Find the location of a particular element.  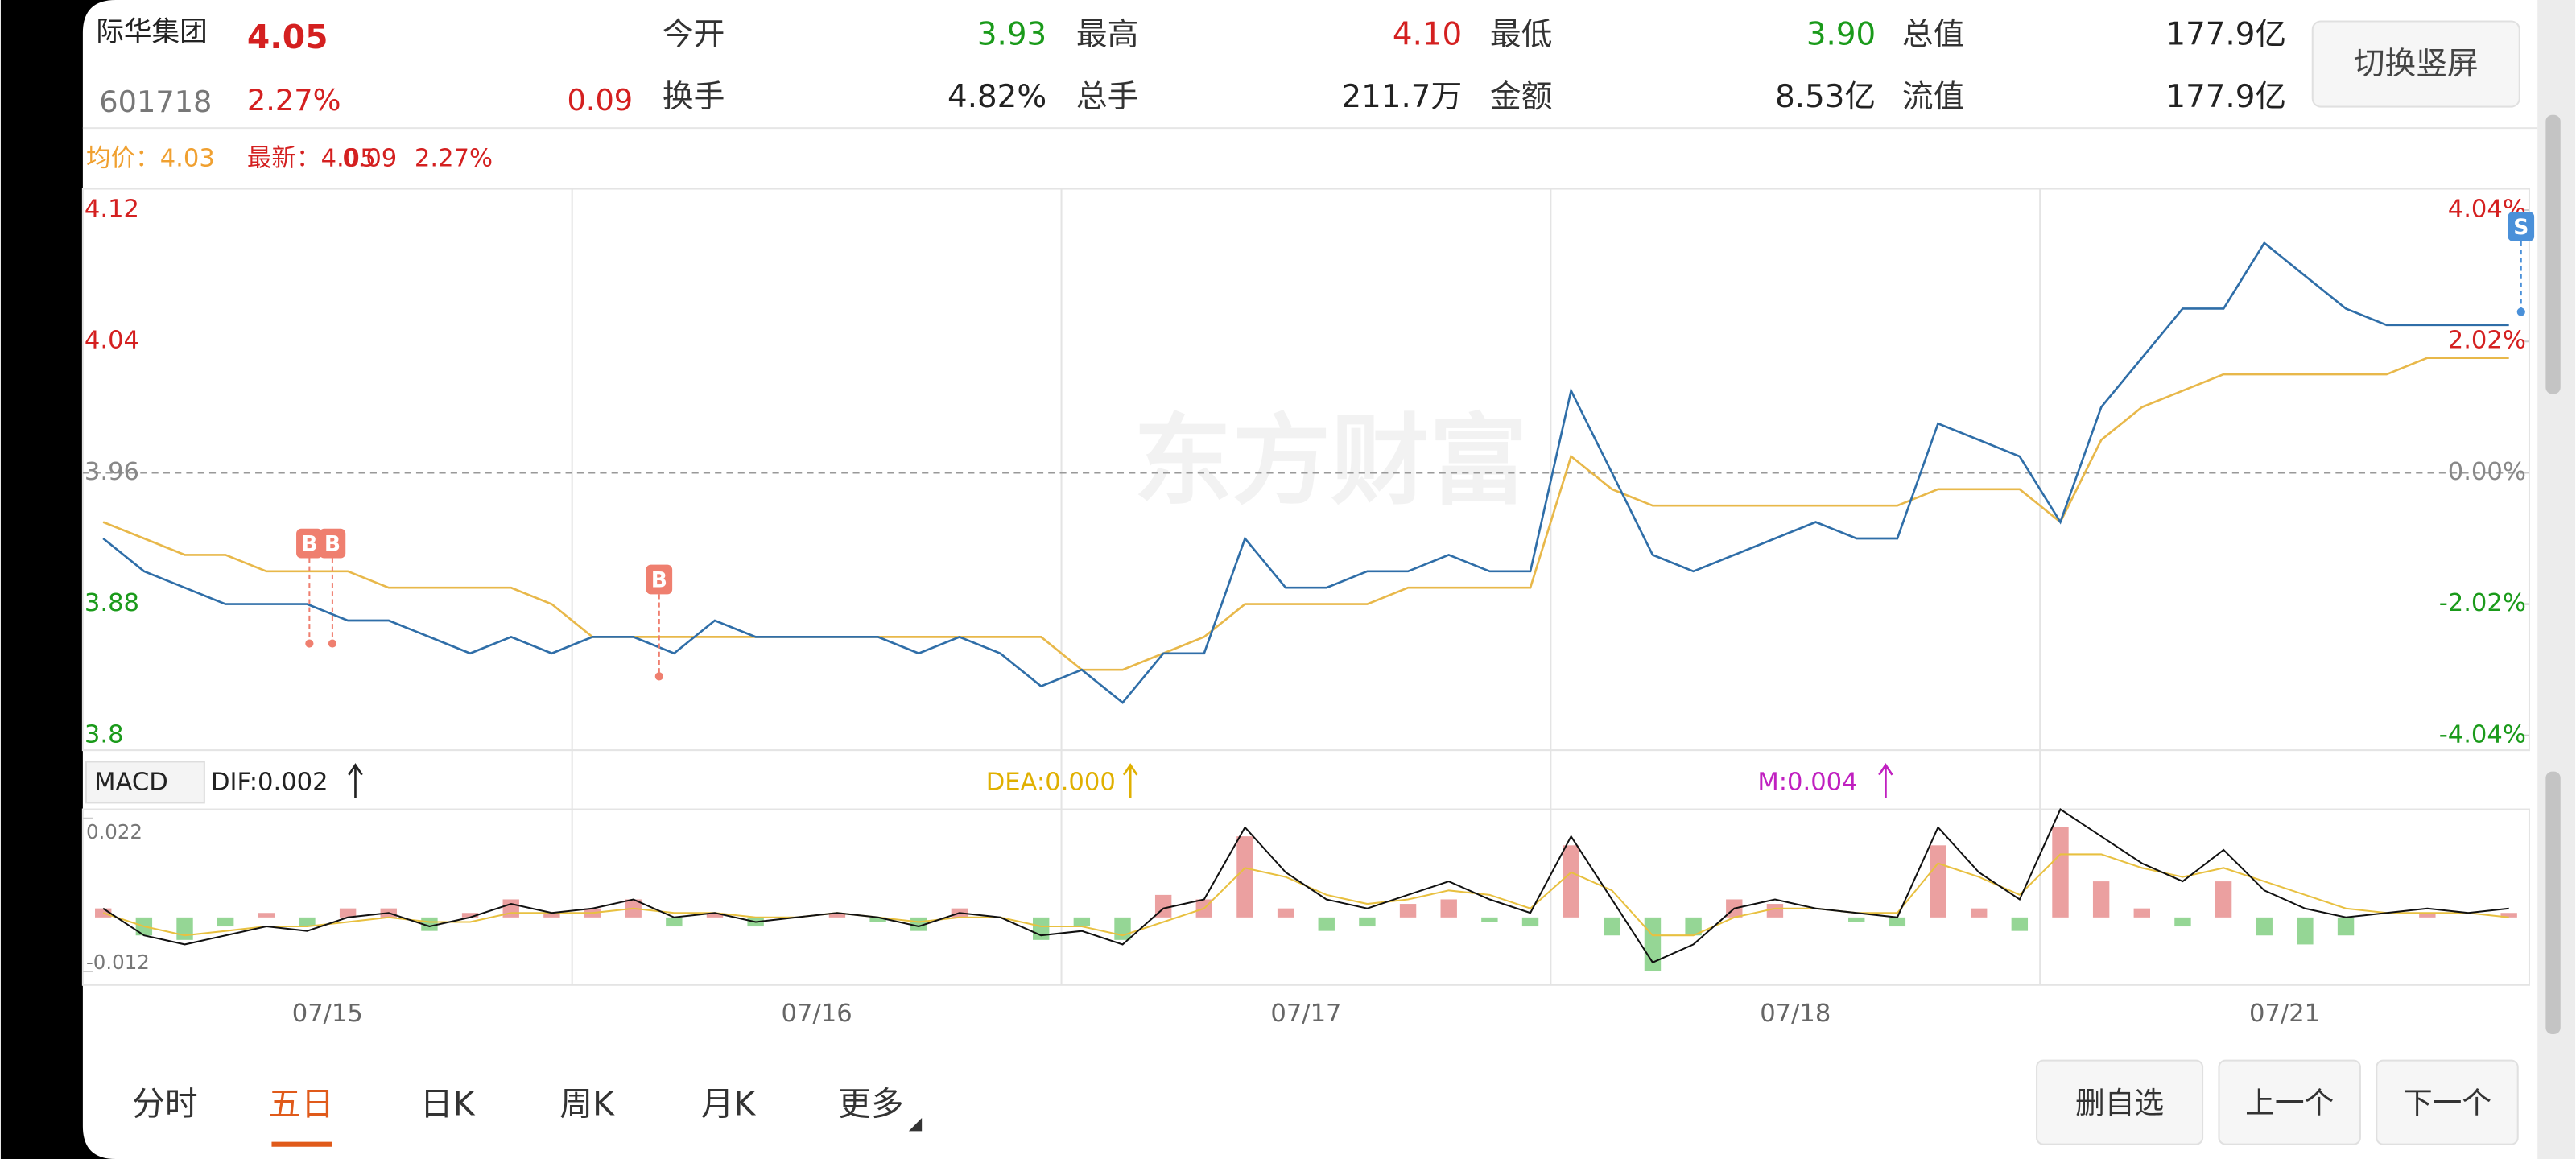

price: 4.05 is located at coordinates (287, 37).